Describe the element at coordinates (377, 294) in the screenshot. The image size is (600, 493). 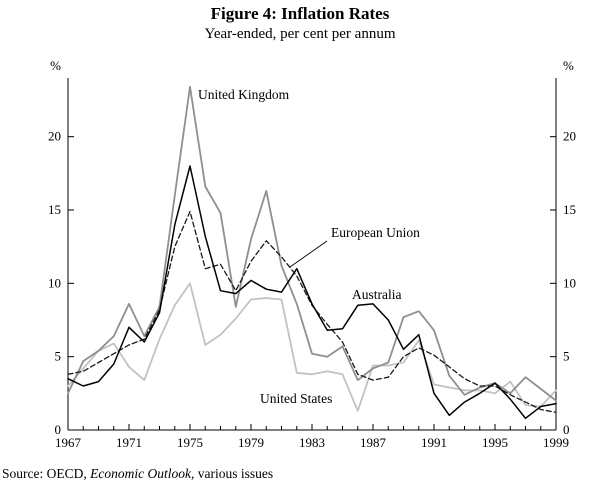
I see `annotation-australia: Australia` at that location.